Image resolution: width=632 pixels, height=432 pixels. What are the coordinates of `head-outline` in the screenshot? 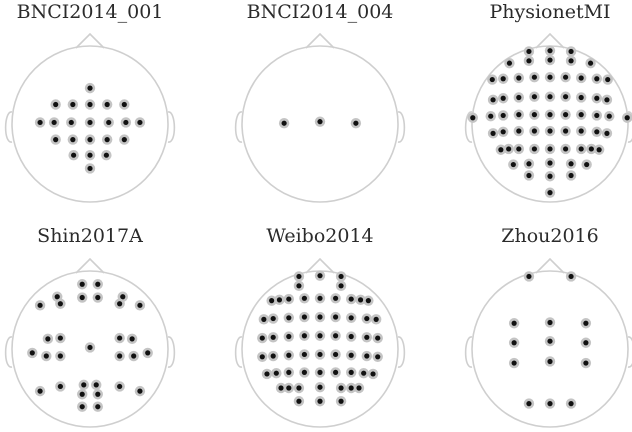 It's located at (90, 124).